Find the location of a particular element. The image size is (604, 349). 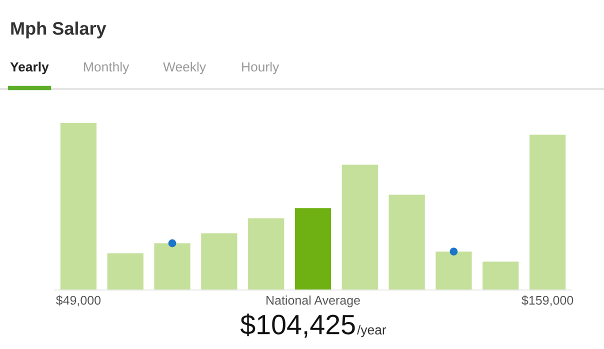

text: Hourly is located at coordinates (261, 68).